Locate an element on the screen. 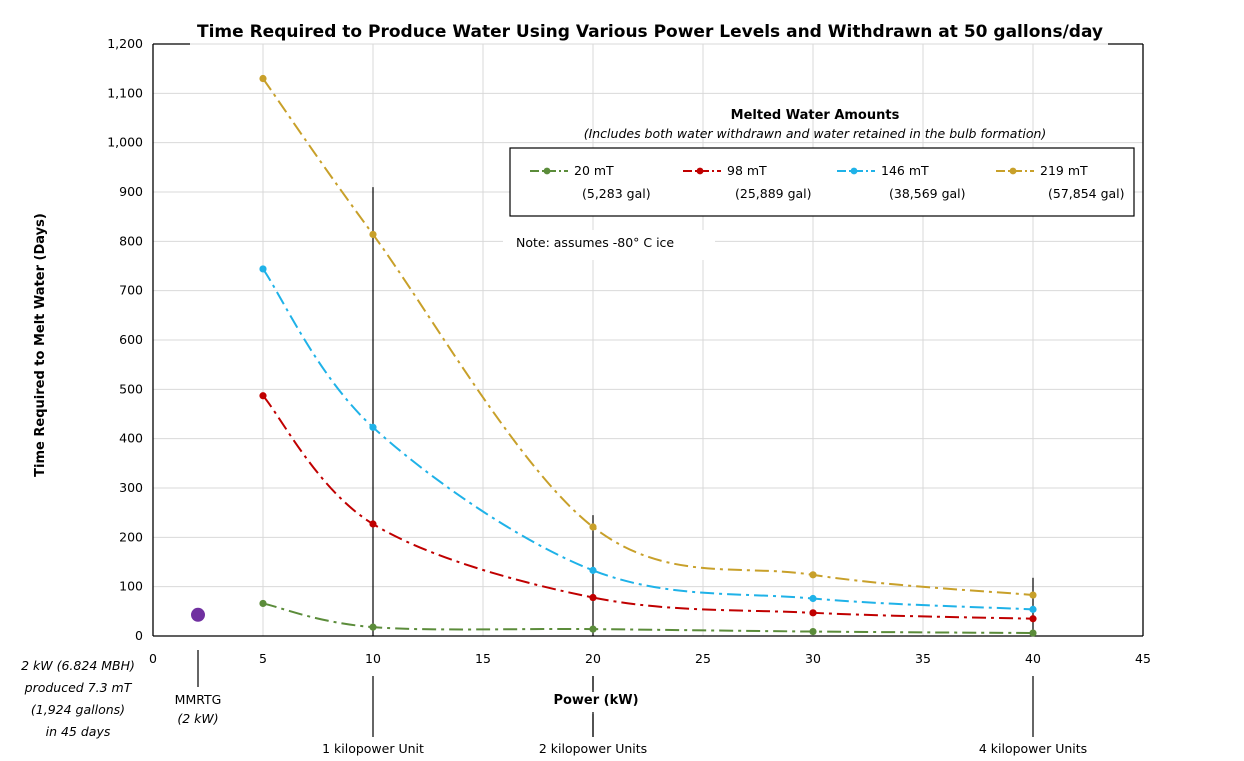  y-tick-label: 700 is located at coordinates (131, 290).